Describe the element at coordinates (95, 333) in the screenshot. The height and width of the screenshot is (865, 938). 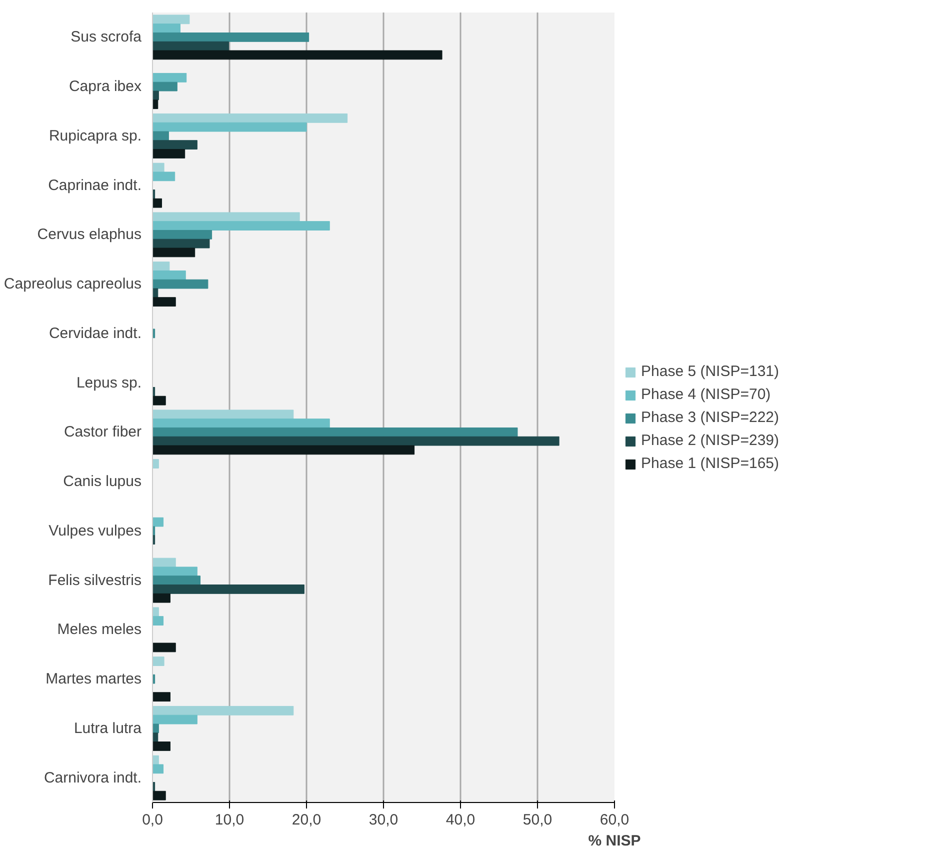
I see `y-tick-label: Cervidae indt.` at that location.